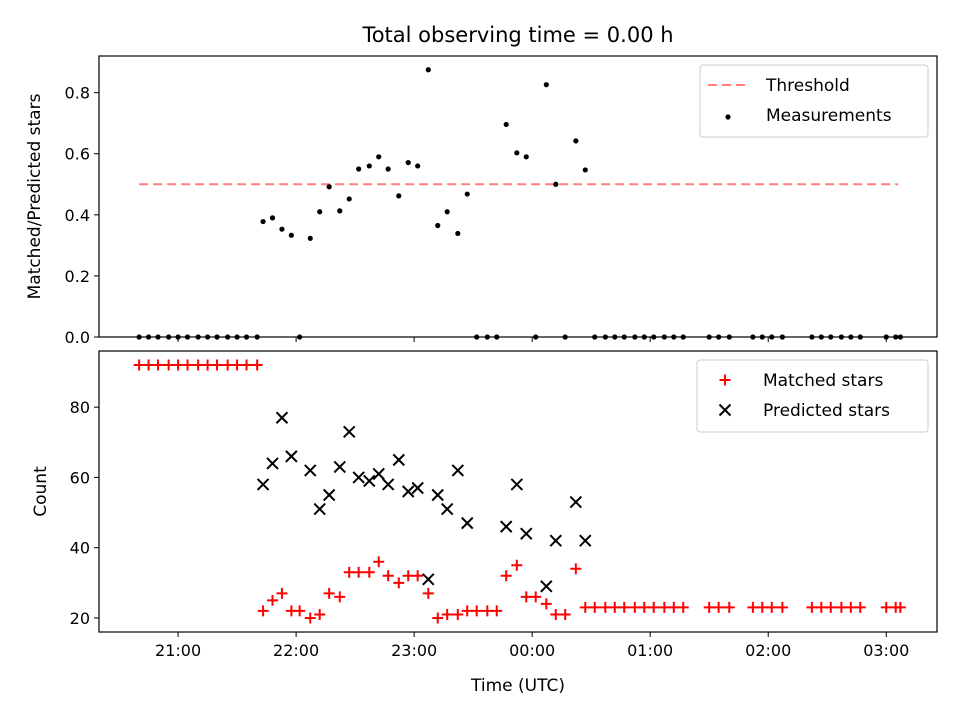 This screenshot has height=720, width=960. What do you see at coordinates (728, 117) in the screenshot?
I see `legend-measurement-swatch` at bounding box center [728, 117].